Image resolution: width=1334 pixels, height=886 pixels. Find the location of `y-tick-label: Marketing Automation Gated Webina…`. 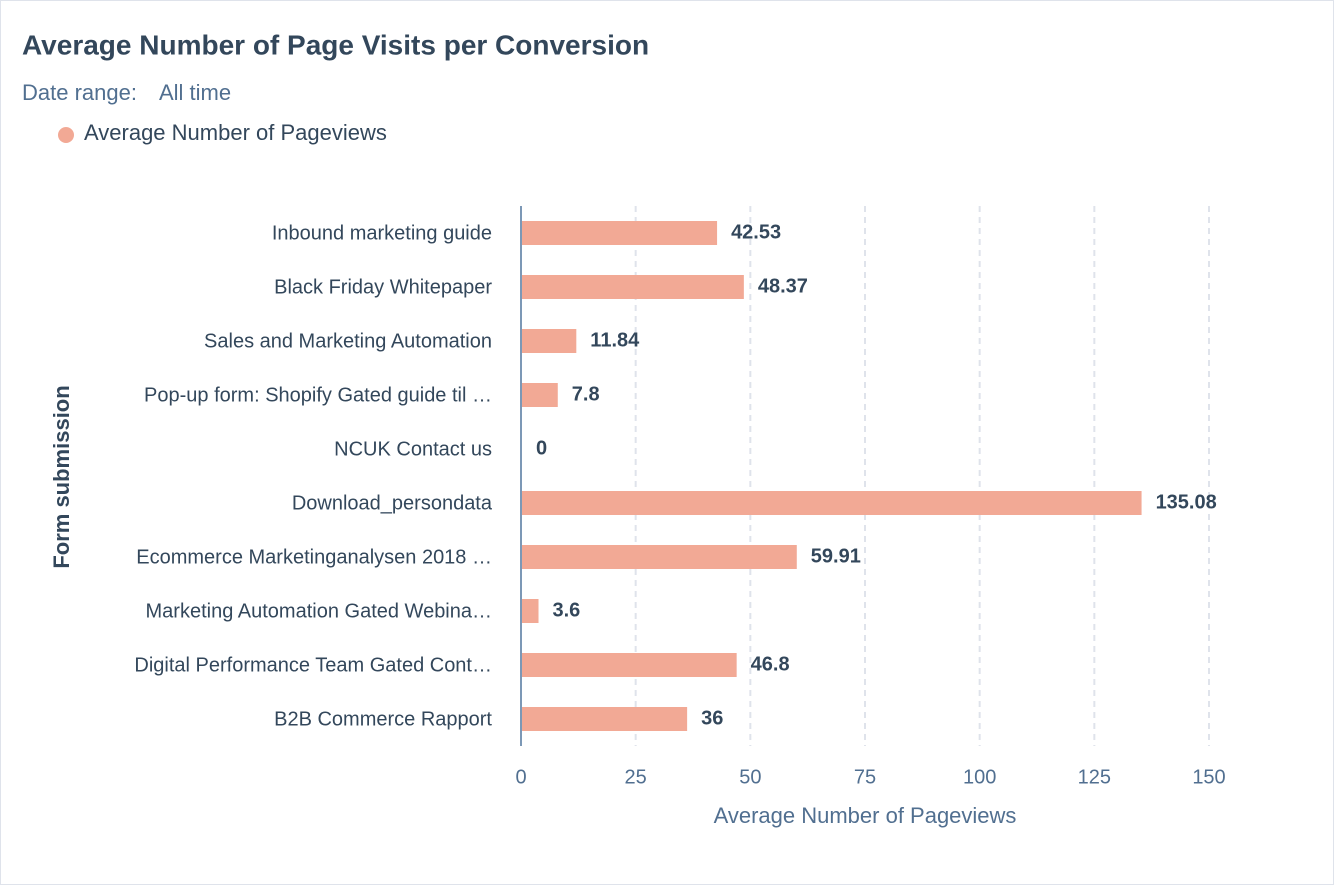

y-tick-label: Marketing Automation Gated Webina… is located at coordinates (319, 611).